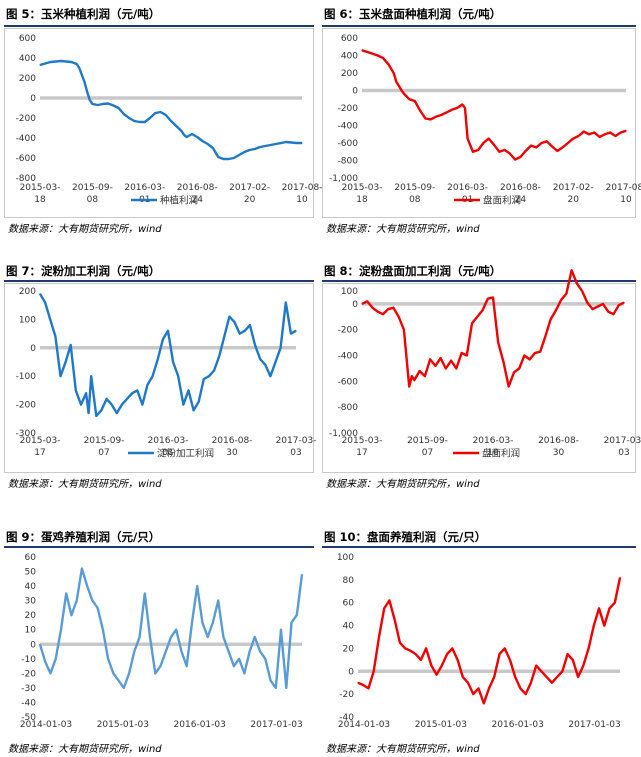  I want to click on y-tick-label: 80, so click(349, 581).